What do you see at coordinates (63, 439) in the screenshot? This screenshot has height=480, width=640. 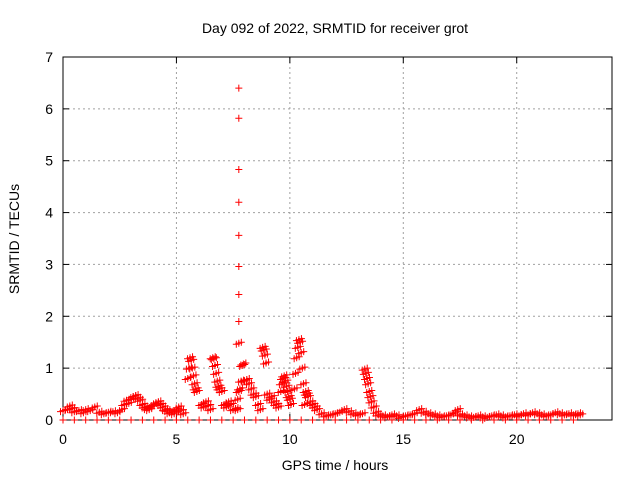 I see `x-tick-label: 0` at bounding box center [63, 439].